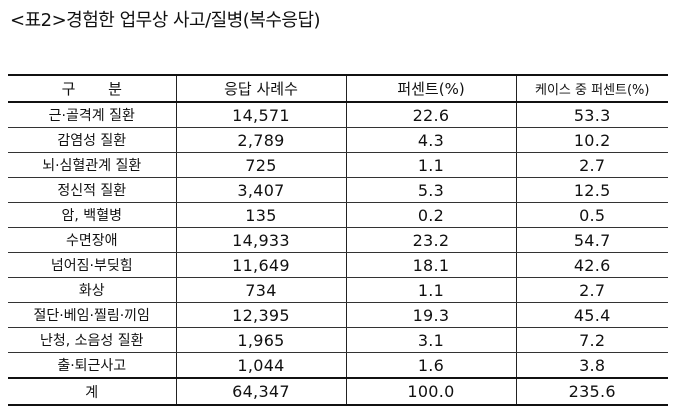 The width and height of the screenshot is (680, 420). Describe the element at coordinates (591, 88) in the screenshot. I see `header-case-percent: 케이스 중 퍼센트(%)` at that location.